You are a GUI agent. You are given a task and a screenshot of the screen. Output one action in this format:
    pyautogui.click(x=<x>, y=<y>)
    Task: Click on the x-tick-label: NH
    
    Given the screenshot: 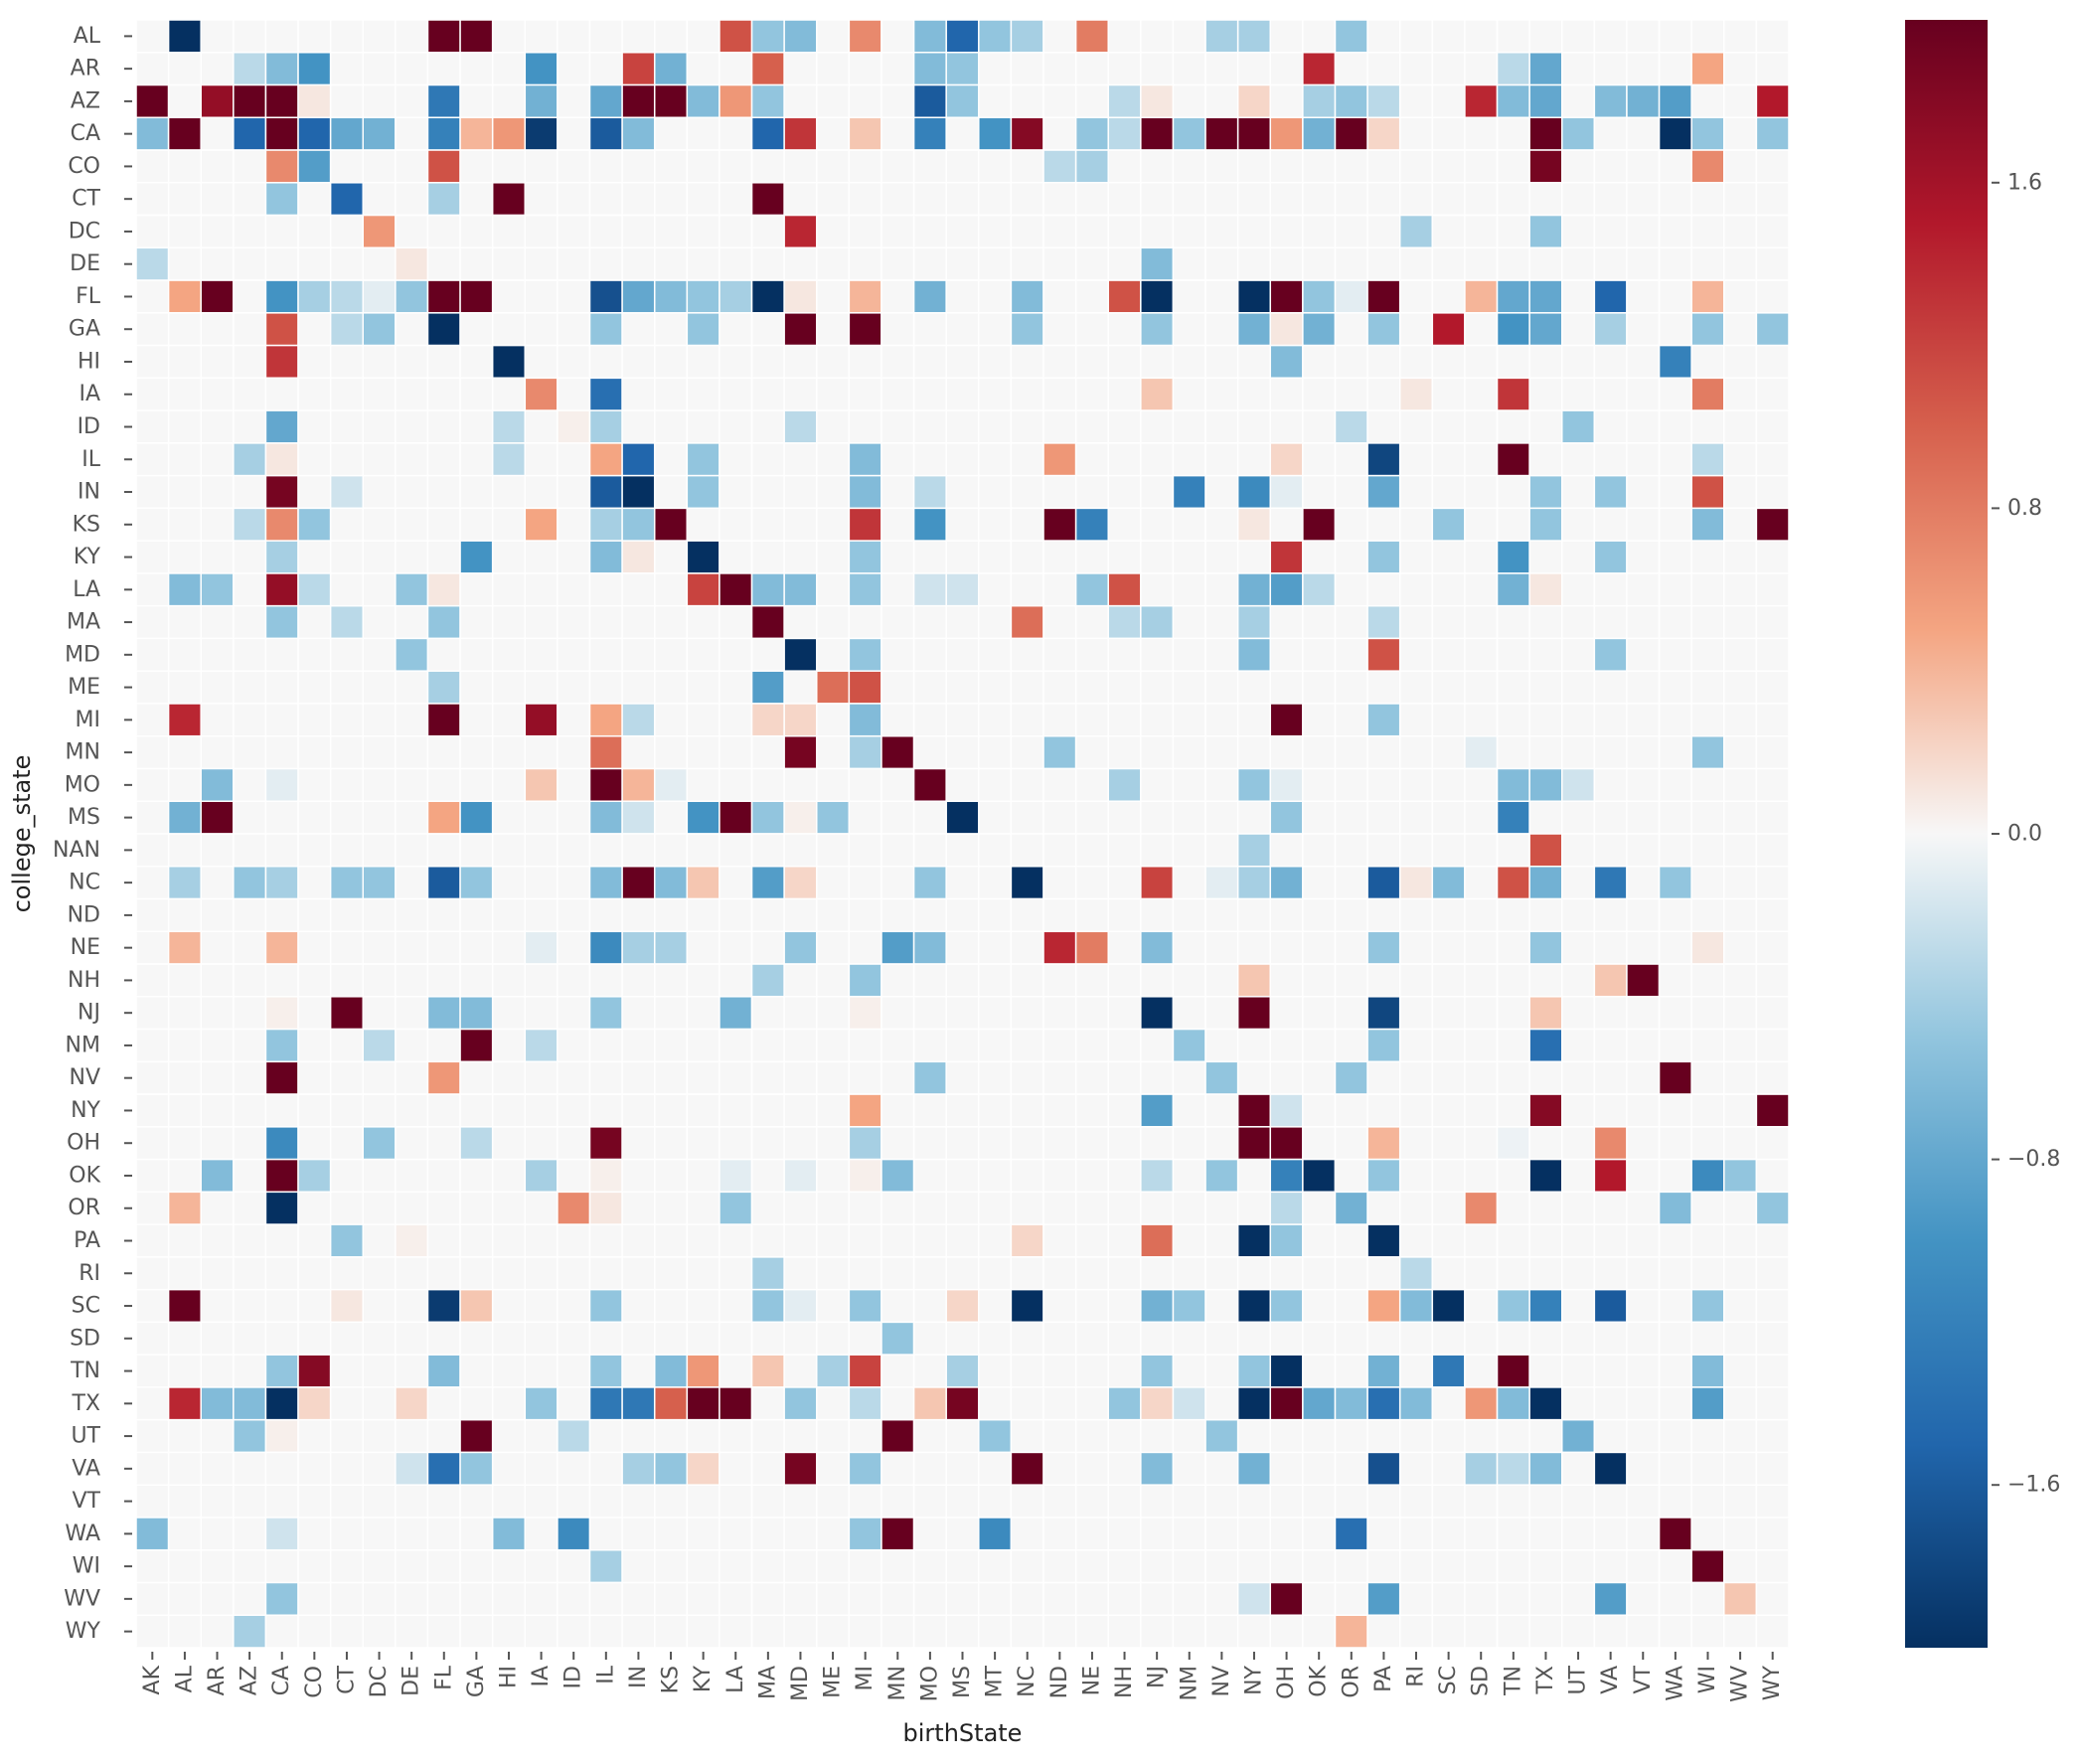 What is the action you would take?
    pyautogui.click(x=1124, y=1682)
    